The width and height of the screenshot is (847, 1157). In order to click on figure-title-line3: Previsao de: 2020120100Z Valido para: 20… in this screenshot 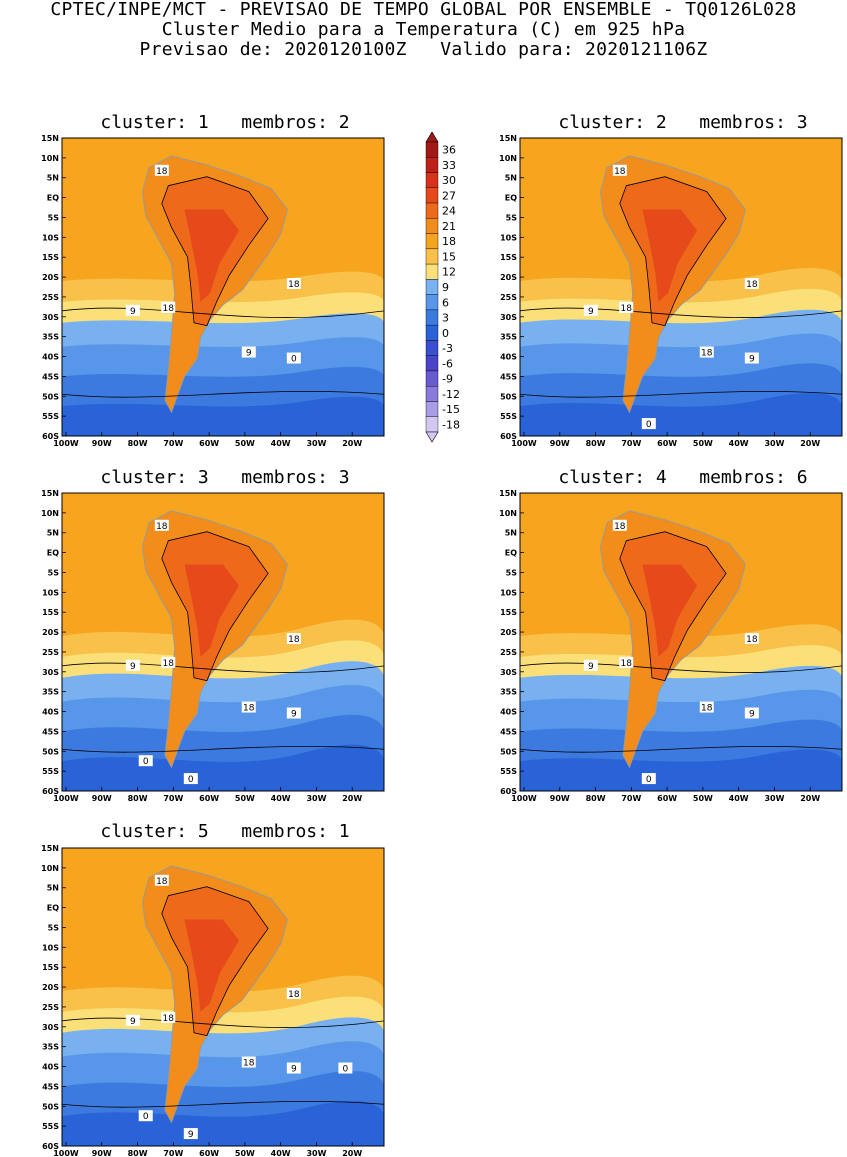, I will do `click(423, 49)`.